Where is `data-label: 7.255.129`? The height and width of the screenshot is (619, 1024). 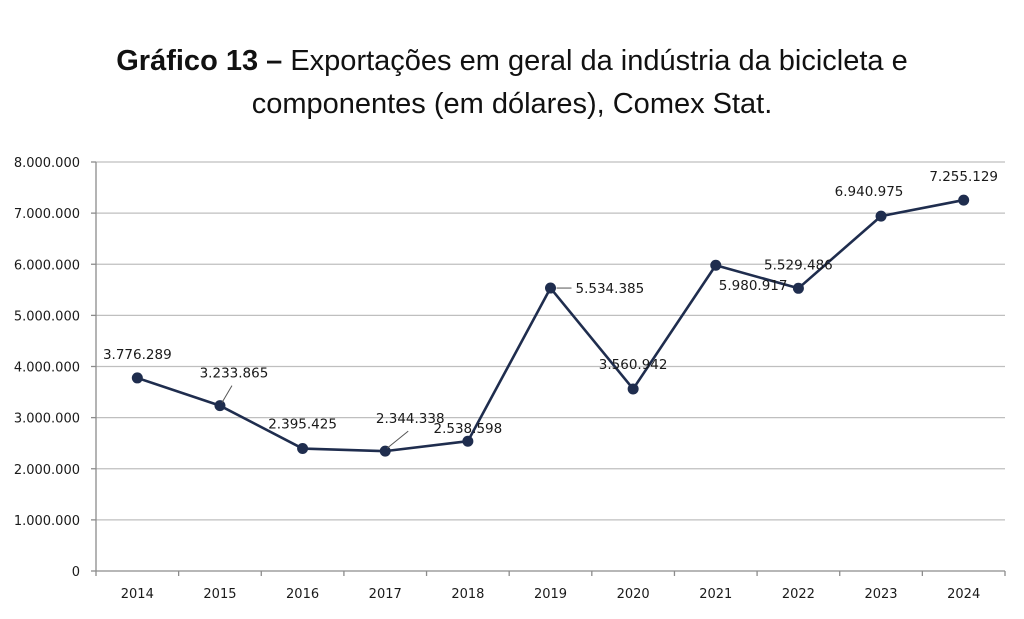 data-label: 7.255.129 is located at coordinates (963, 177).